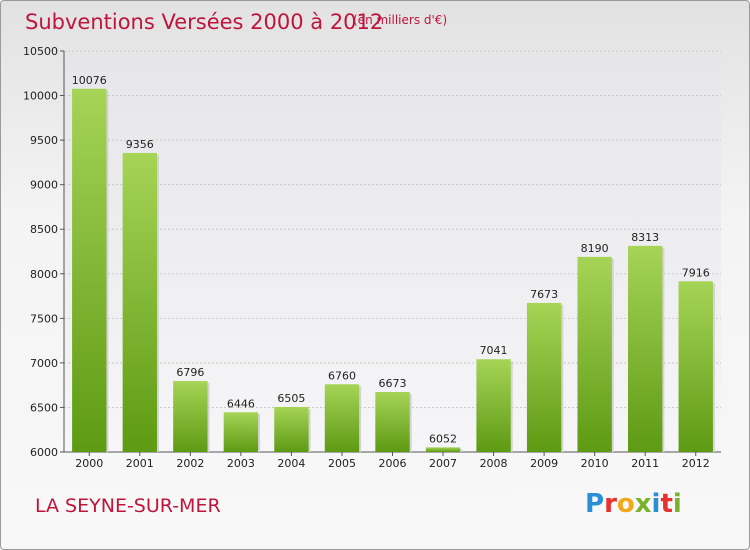 The width and height of the screenshot is (750, 550). I want to click on x-tick-label: 2011, so click(645, 463).